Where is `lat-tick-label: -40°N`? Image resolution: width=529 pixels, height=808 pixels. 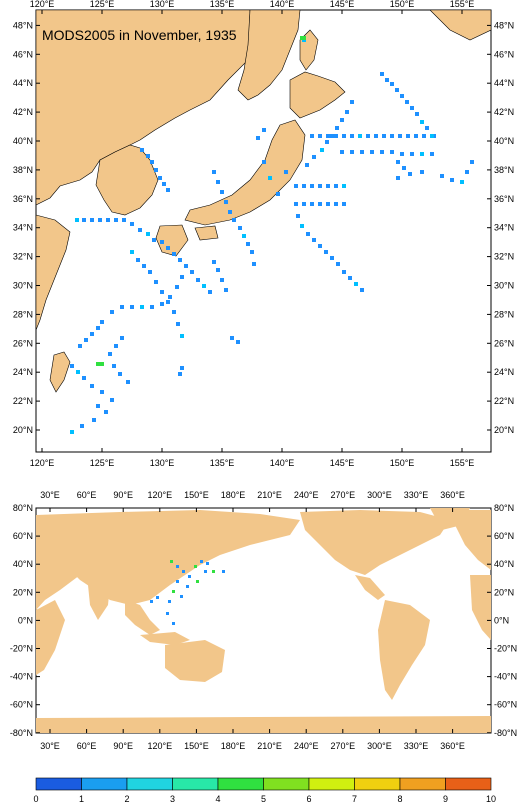
lat-tick-label: -40°N is located at coordinates (505, 677).